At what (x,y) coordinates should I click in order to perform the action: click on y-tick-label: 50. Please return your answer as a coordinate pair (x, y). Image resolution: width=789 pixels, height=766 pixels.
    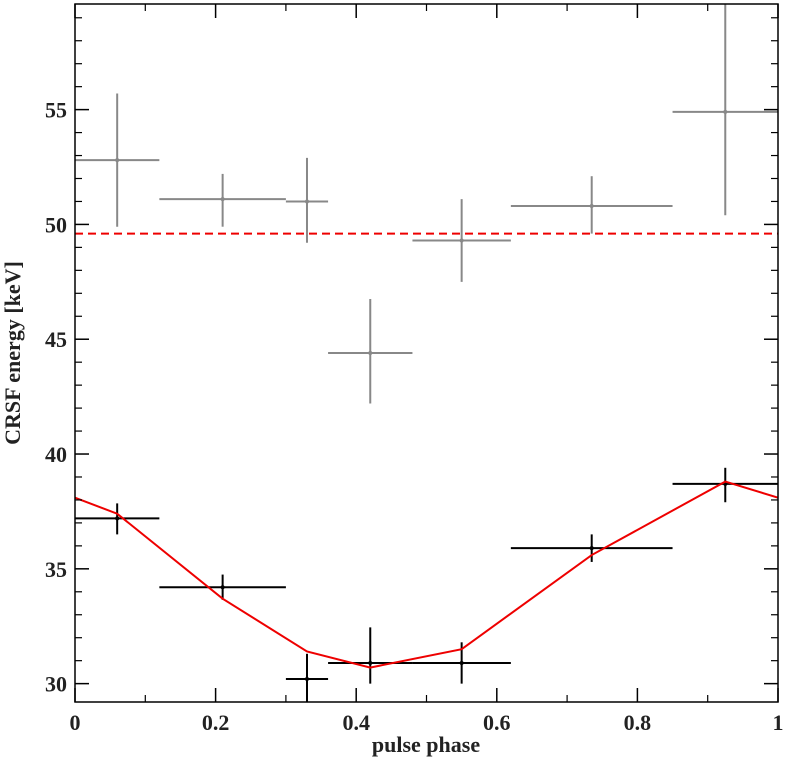
    Looking at the image, I should click on (56, 224).